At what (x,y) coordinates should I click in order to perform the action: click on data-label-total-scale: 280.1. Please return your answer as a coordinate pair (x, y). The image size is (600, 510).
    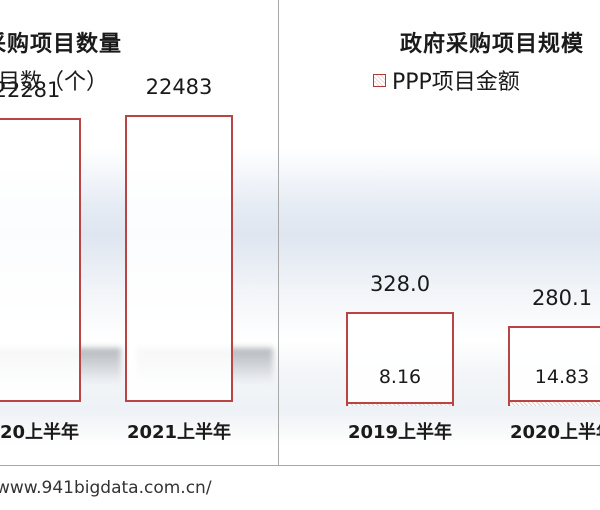
    Looking at the image, I should click on (562, 297).